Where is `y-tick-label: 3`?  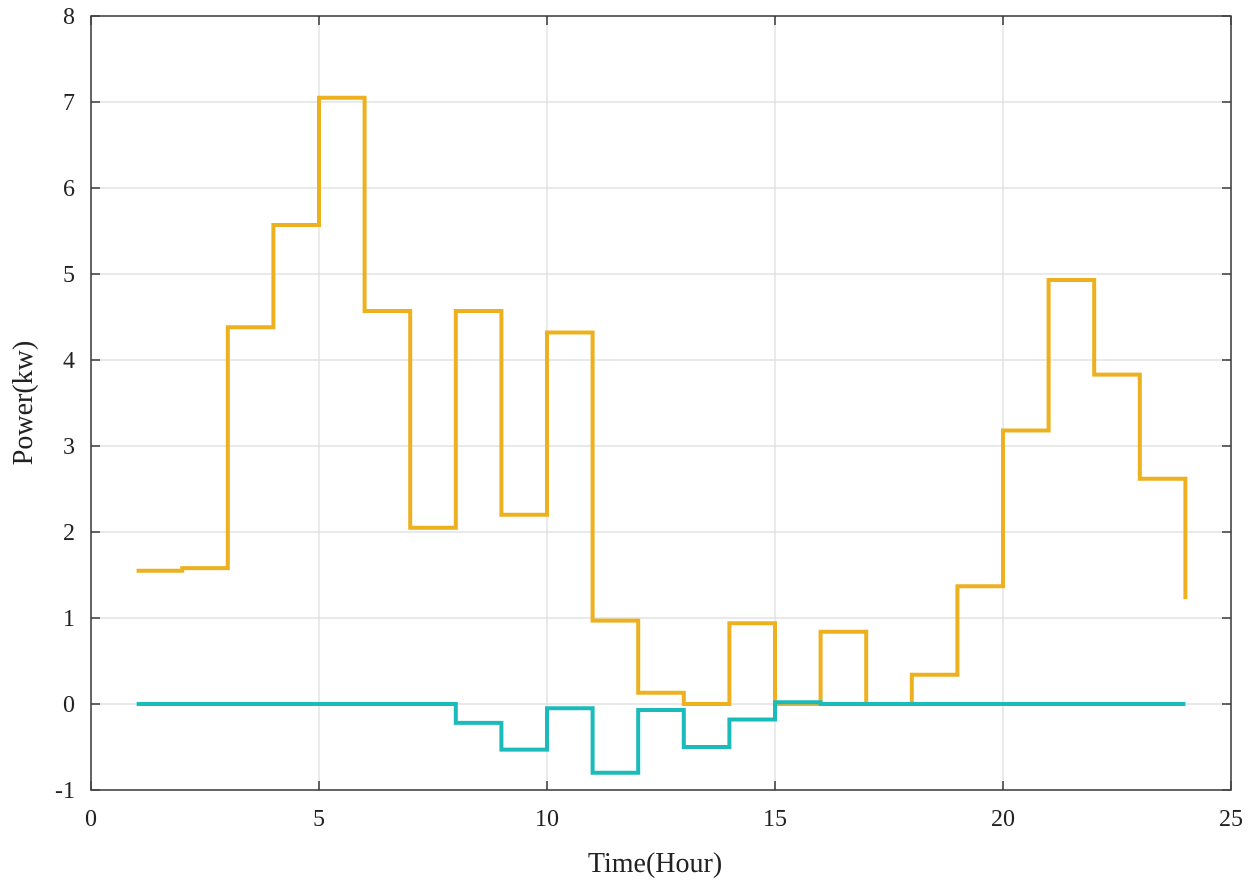
y-tick-label: 3 is located at coordinates (69, 447).